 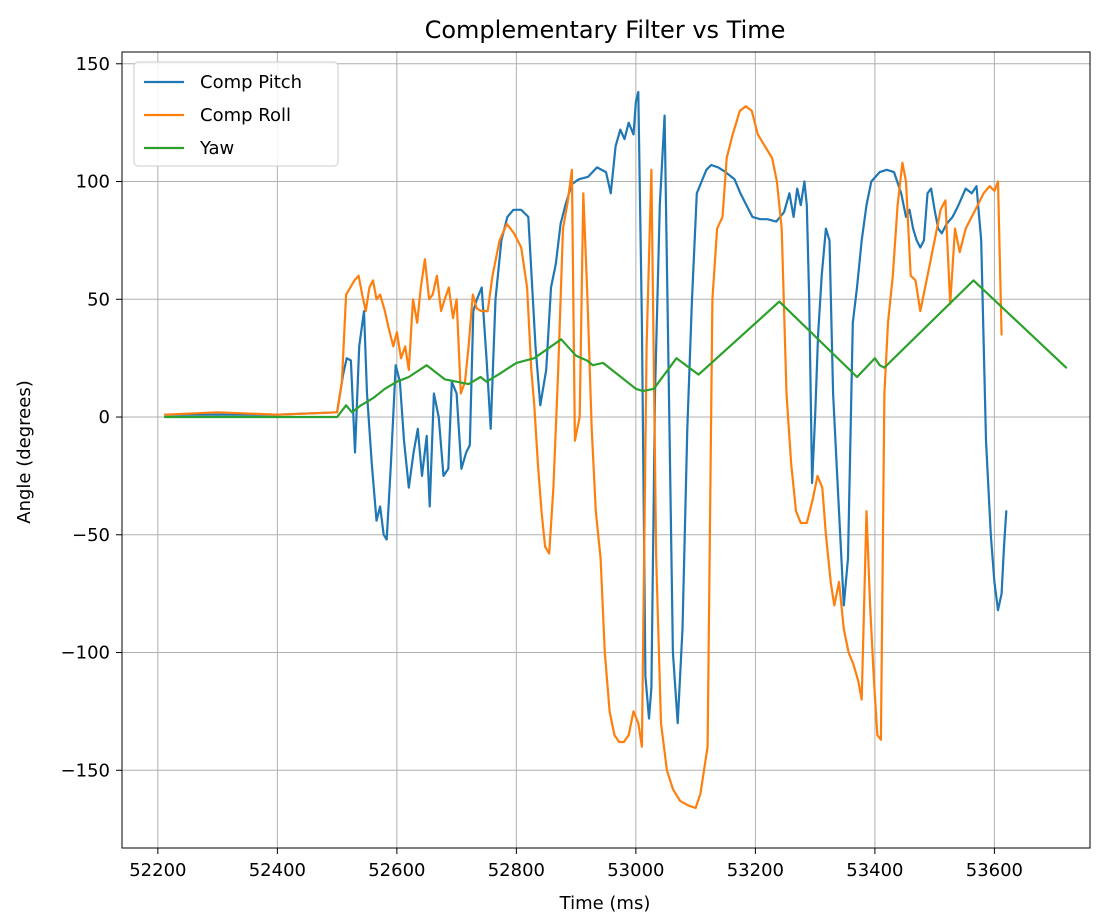 What do you see at coordinates (874, 870) in the screenshot?
I see `x-tick-label: 53400` at bounding box center [874, 870].